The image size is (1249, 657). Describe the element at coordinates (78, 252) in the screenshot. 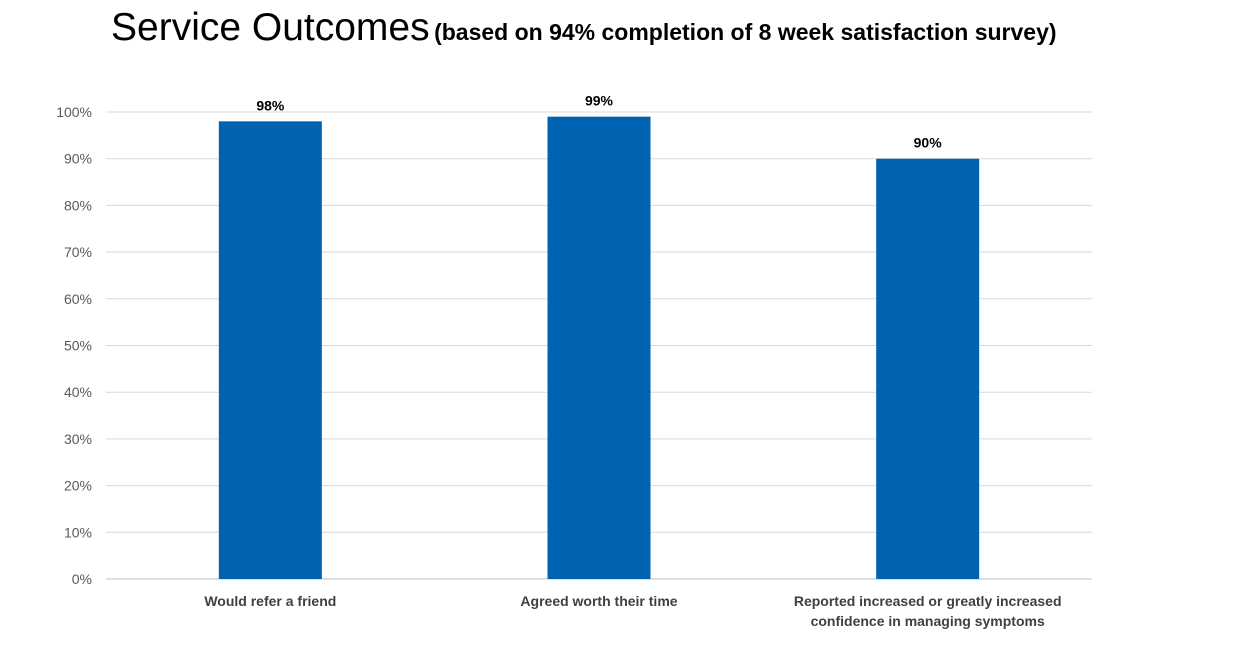

I see `y-tick-label: 70%` at that location.